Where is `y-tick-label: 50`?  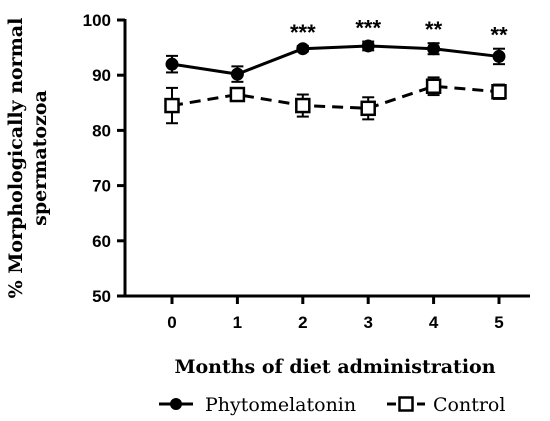 y-tick-label: 50 is located at coordinates (101, 296).